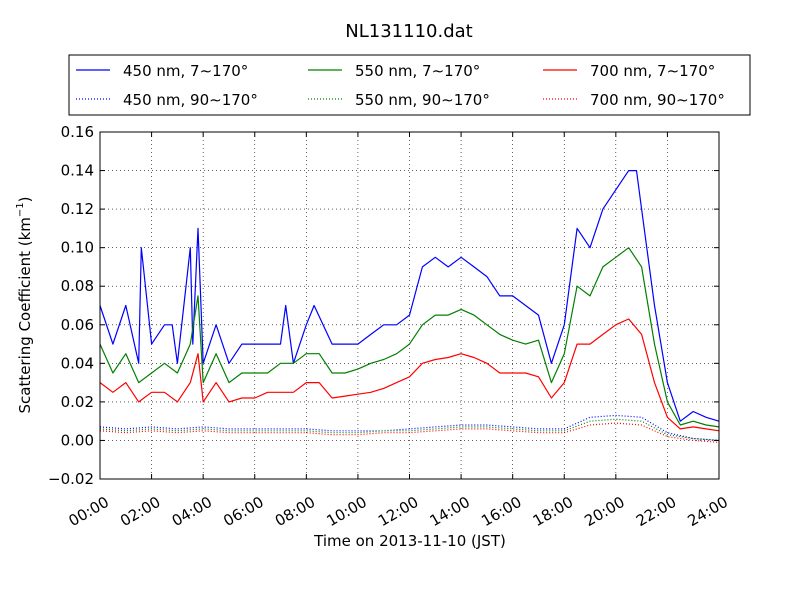  I want to click on y-tick-label: 0.02, so click(77, 402).